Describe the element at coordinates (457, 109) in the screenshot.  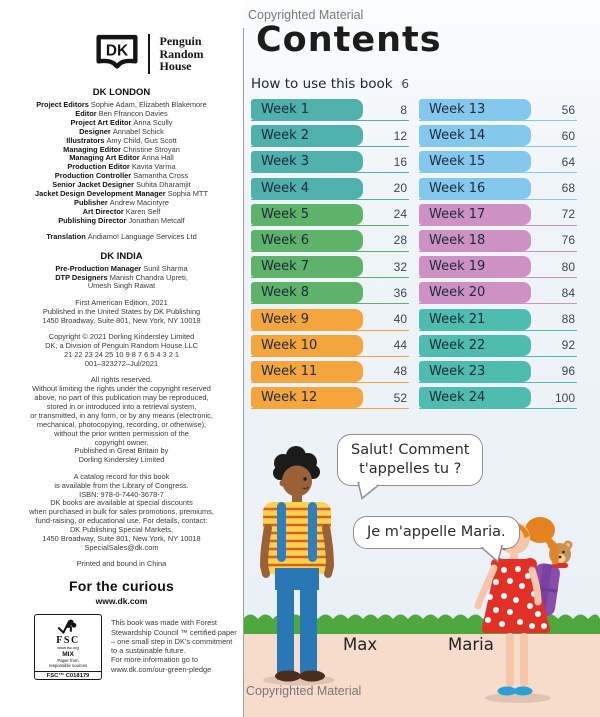
I see `week-label: Week 13` at that location.